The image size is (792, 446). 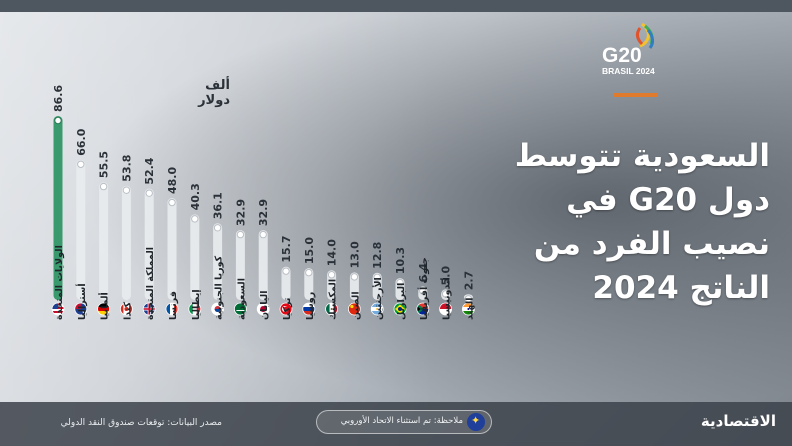 I want to click on category-label: كندا, so click(x=127, y=310).